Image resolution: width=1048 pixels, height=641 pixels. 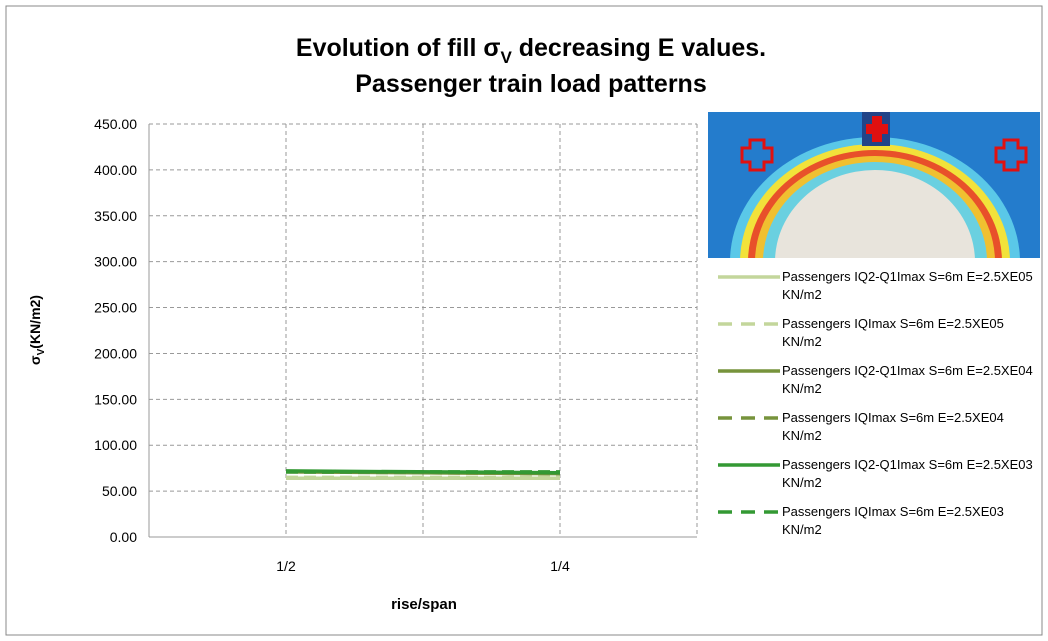 I want to click on y-axis-label: σV(KN/m2), so click(x=37, y=330).